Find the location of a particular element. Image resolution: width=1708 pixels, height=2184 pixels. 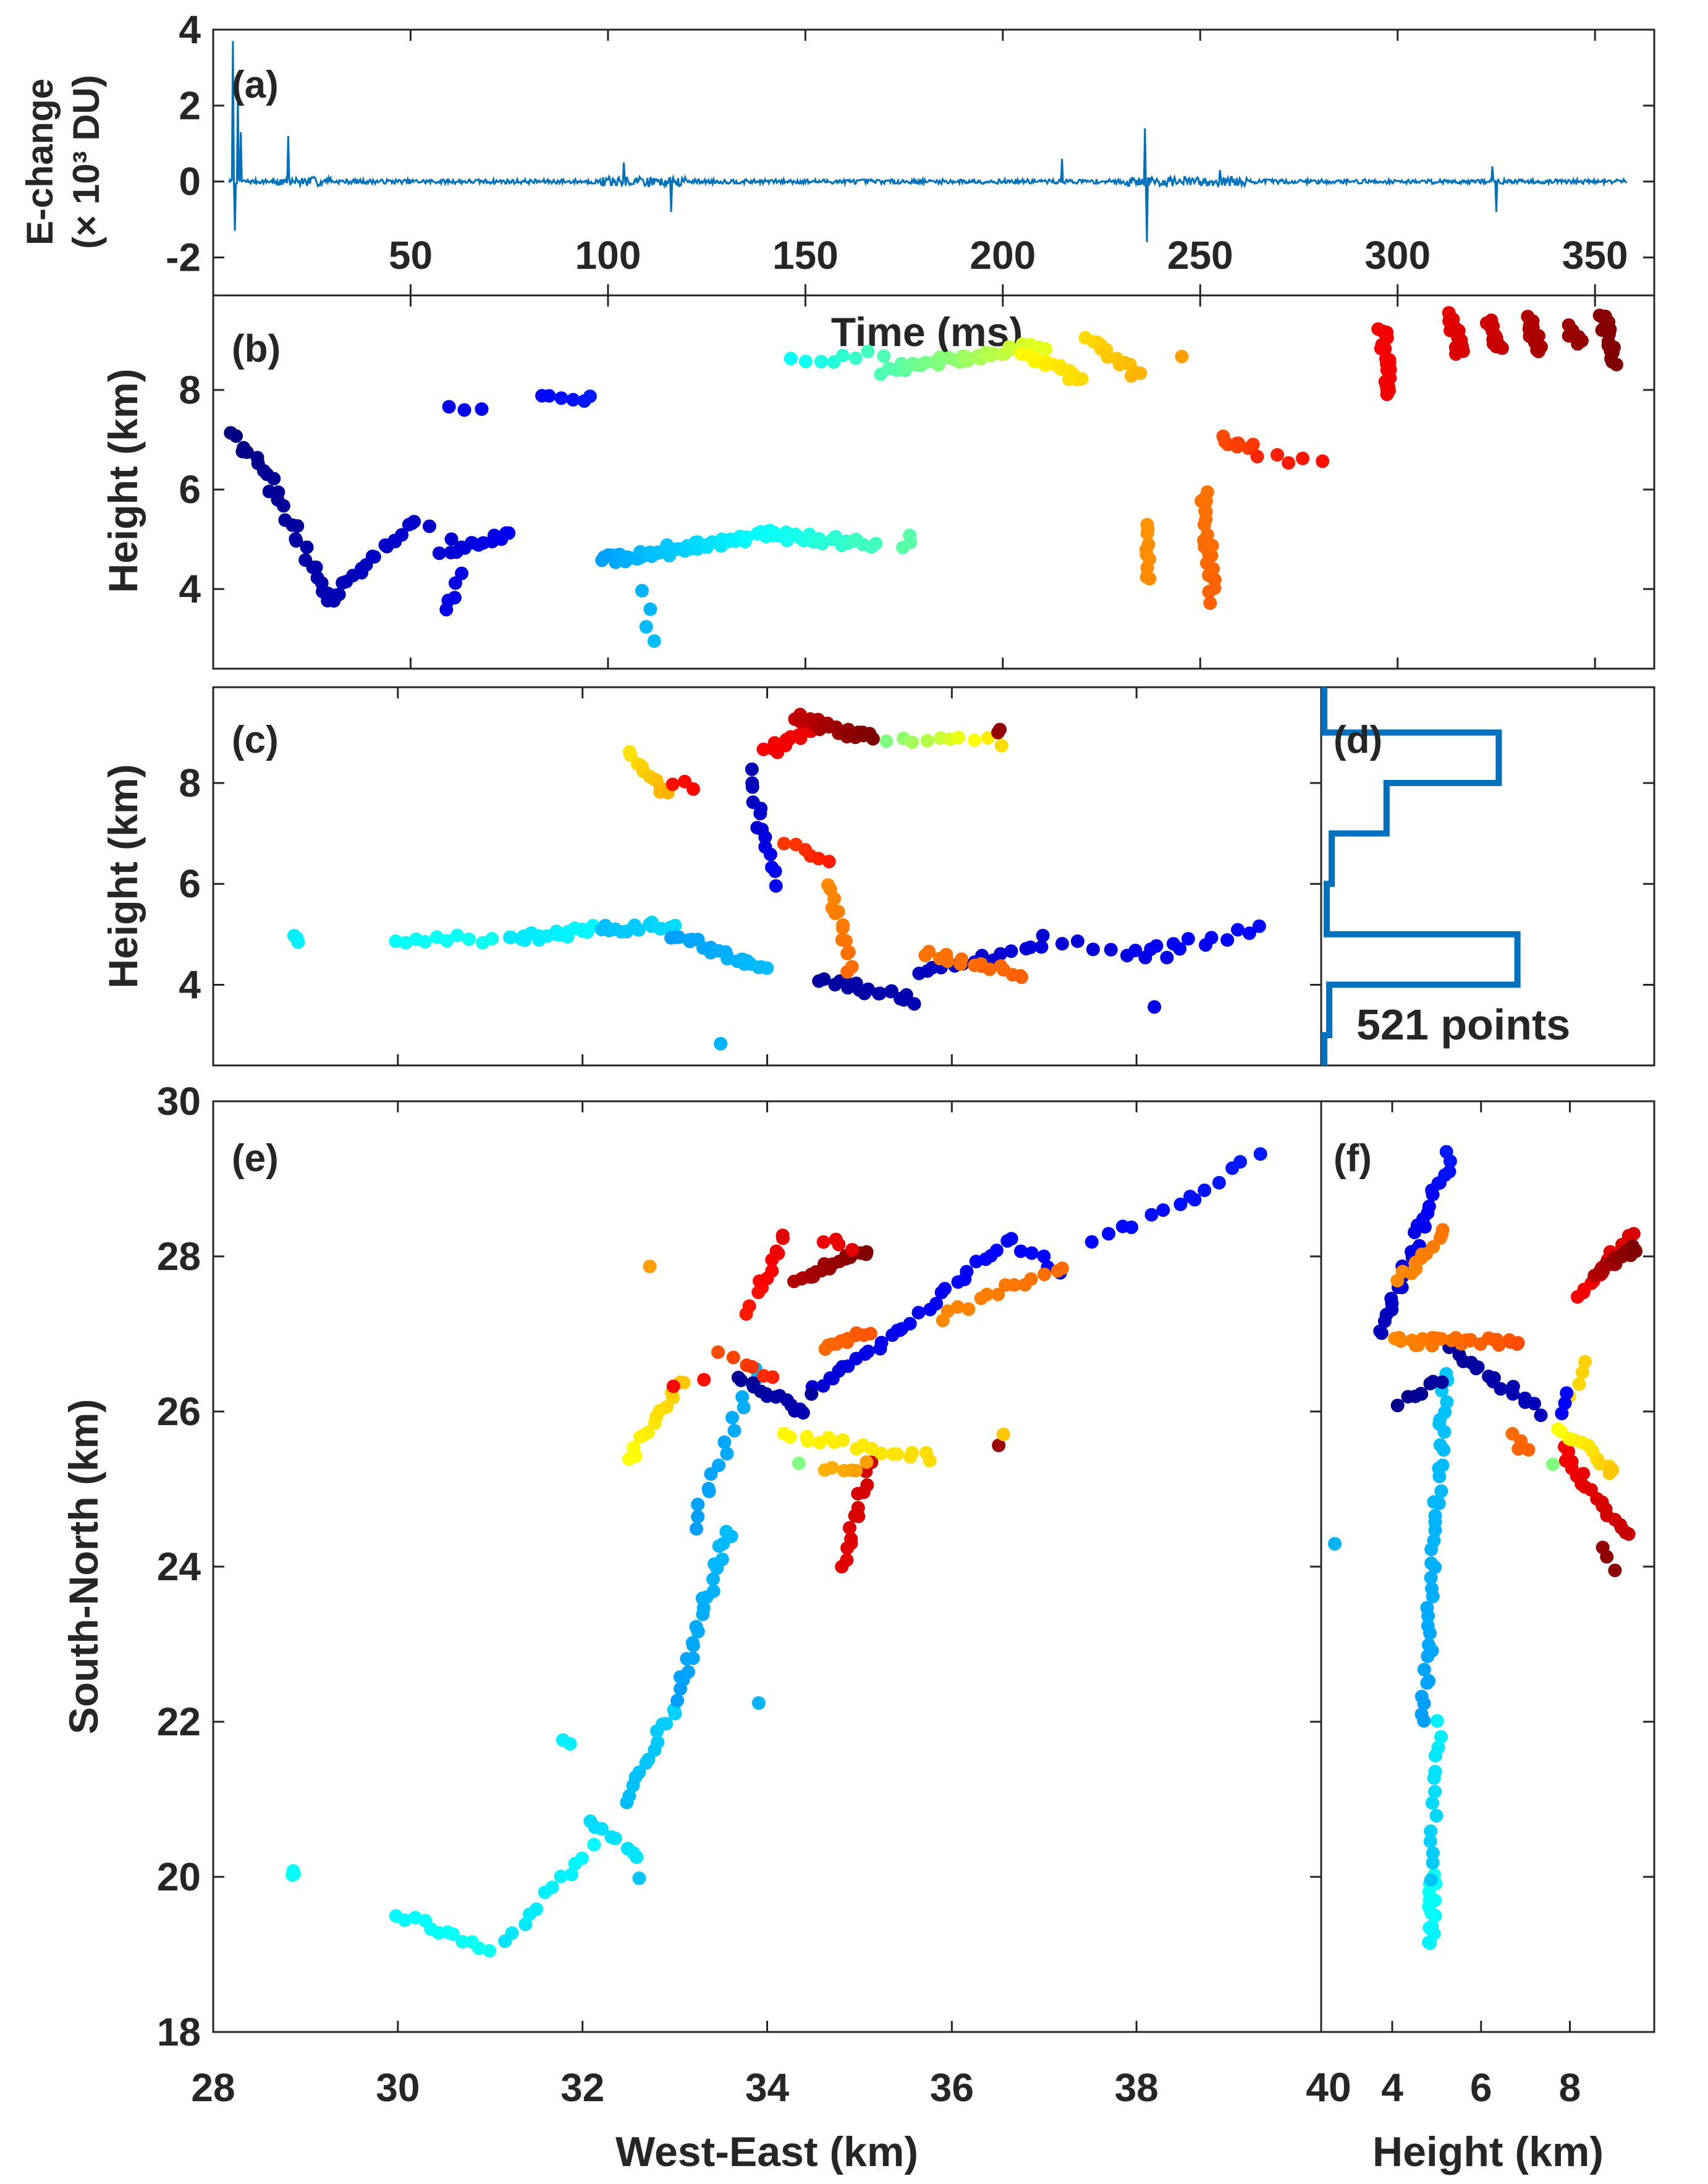

panel-a-xtick-label: 100 is located at coordinates (608, 255).